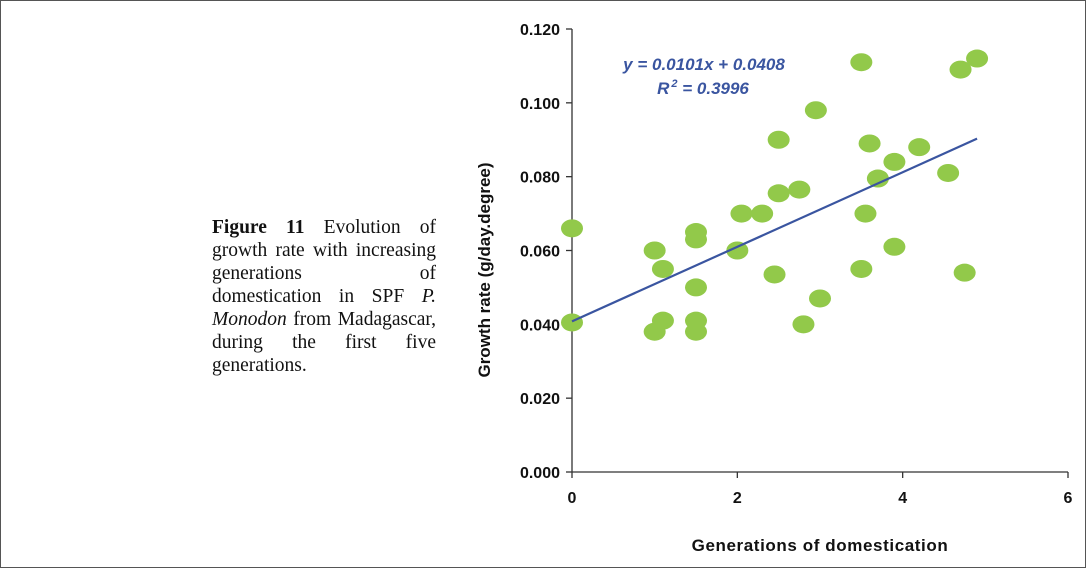 The image size is (1086, 568). Describe the element at coordinates (540, 30) in the screenshot. I see `y-tick-label: 0.120` at that location.